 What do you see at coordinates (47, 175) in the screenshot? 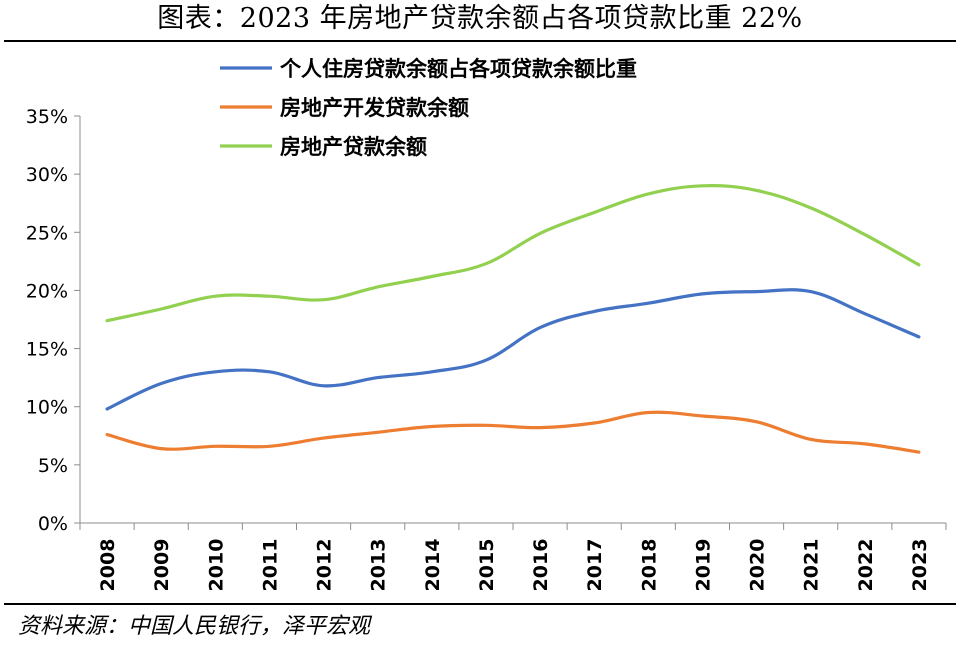
I see `y-tick-label: 30%` at bounding box center [47, 175].